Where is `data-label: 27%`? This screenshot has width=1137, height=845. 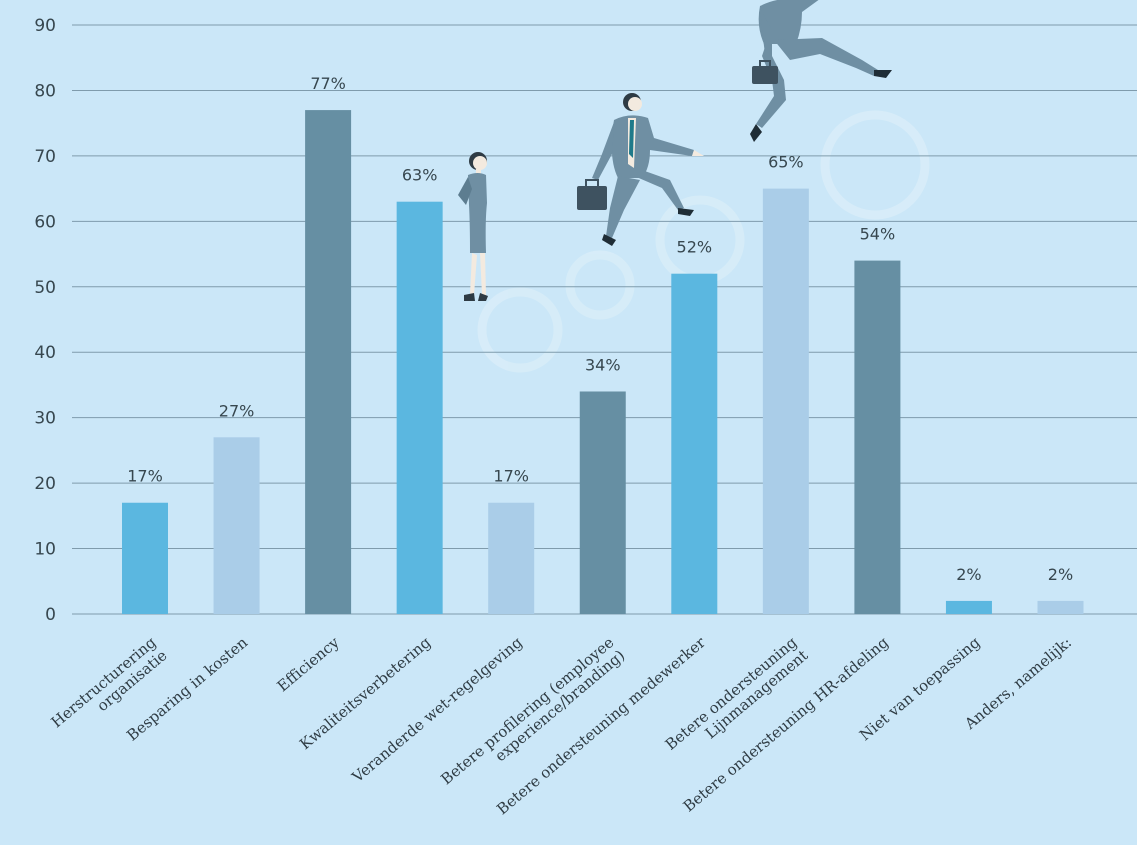
data-label: 27% is located at coordinates (237, 410).